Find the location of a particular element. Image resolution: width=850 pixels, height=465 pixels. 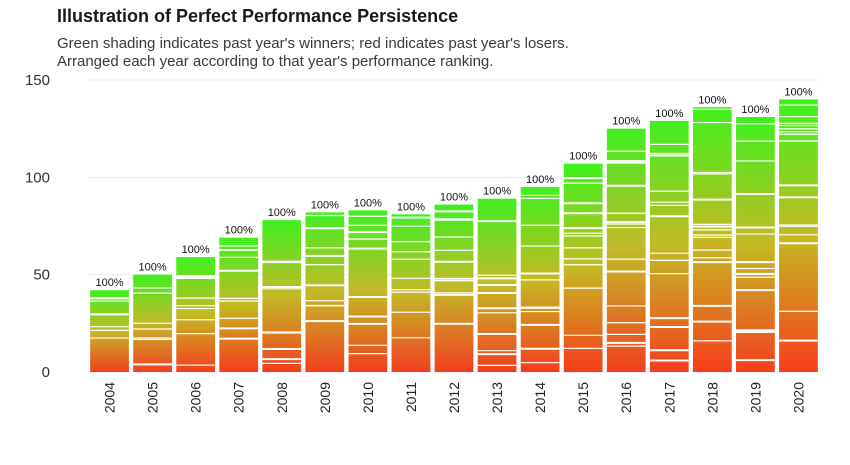

x-tick-label: 2011 is located at coordinates (411, 397).